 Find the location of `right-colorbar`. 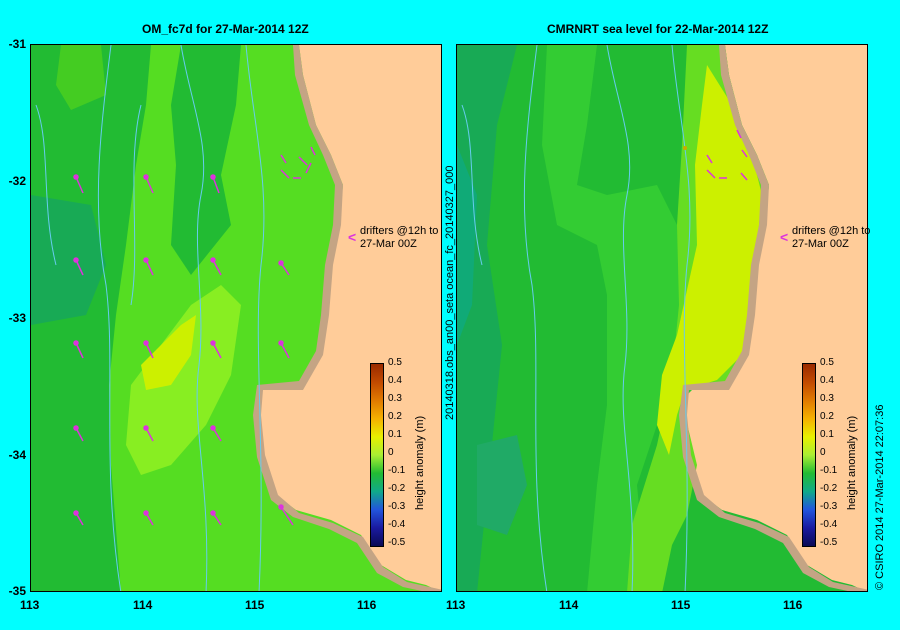

right-colorbar is located at coordinates (809, 455).